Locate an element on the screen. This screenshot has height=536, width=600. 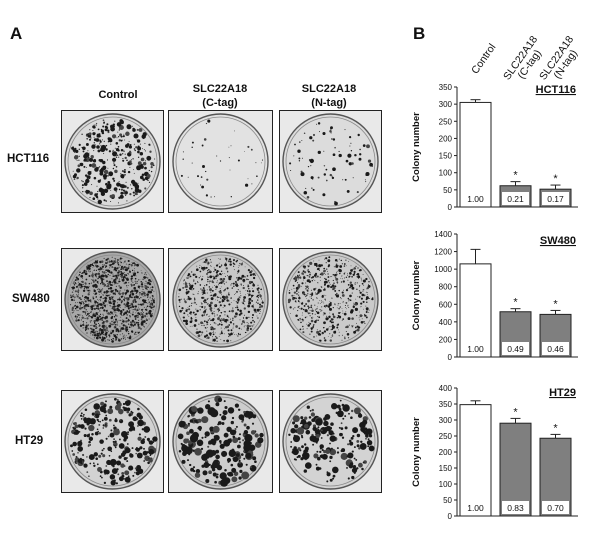
y-tick-label: 400 is located at coordinates (446, 388).